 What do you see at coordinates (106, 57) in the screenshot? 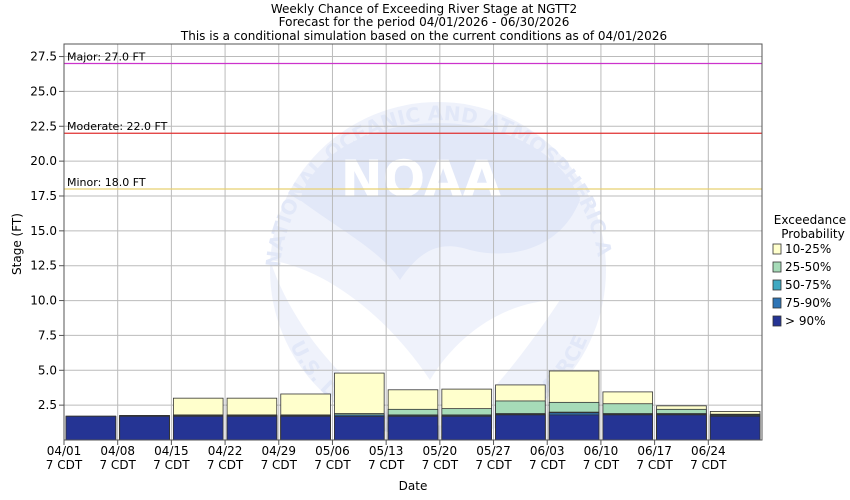
I see `threshold-label: Major: 27.0 FT` at bounding box center [106, 57].